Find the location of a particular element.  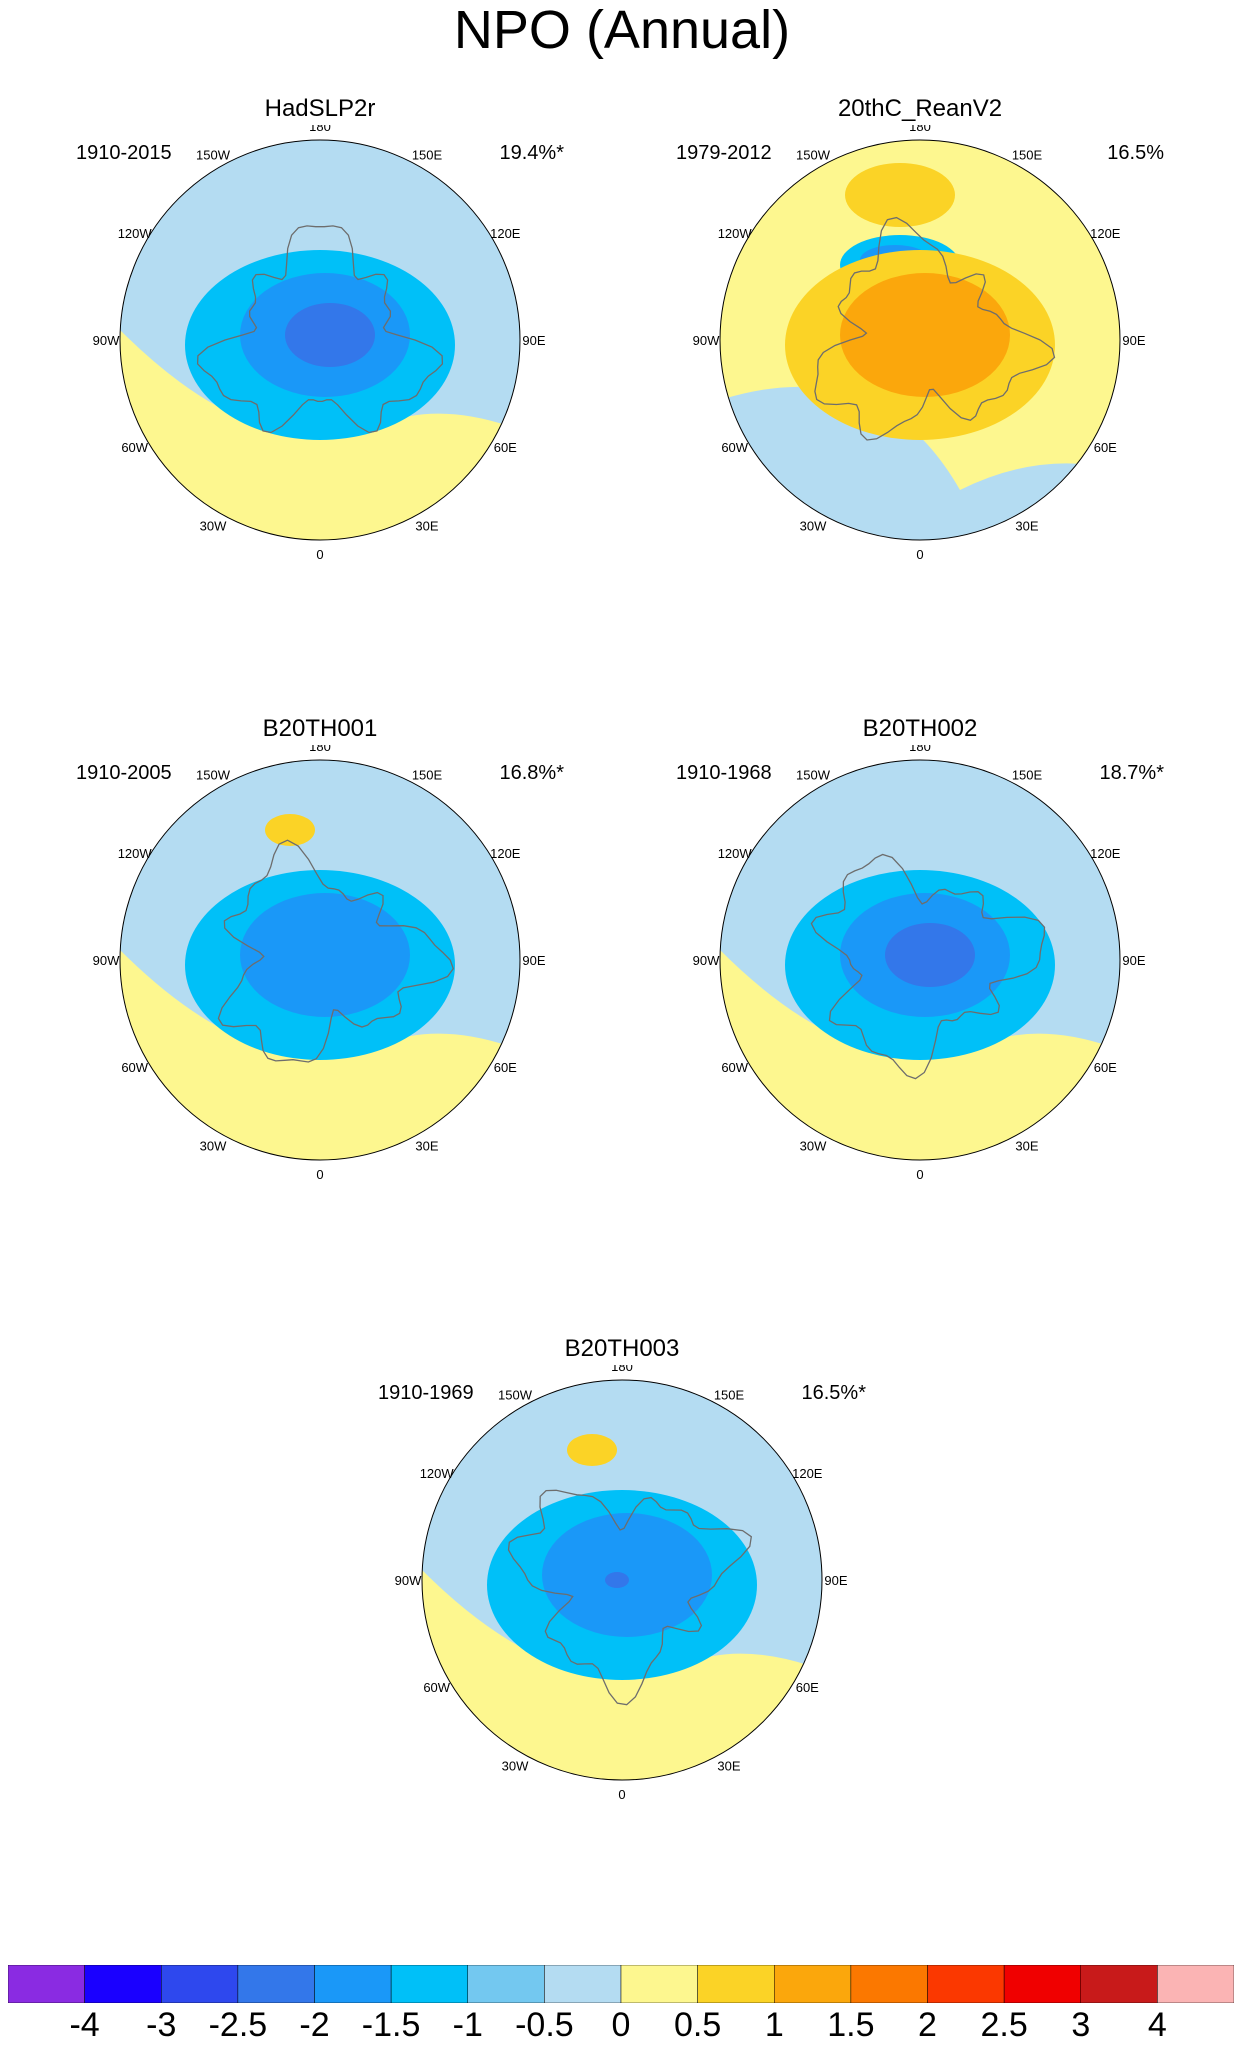

anomaly-contour-arctic--2 is located at coordinates (930, 955).